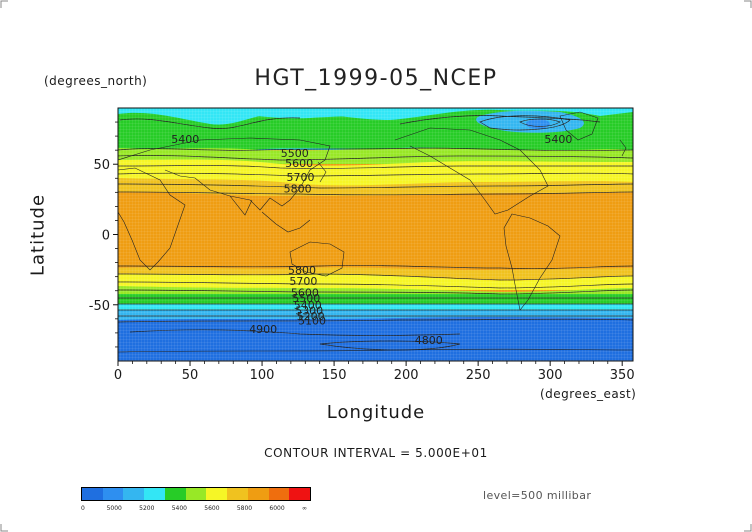 This screenshot has width=752, height=532. What do you see at coordinates (304, 508) in the screenshot?
I see `colorbar-label: ∞` at bounding box center [304, 508].